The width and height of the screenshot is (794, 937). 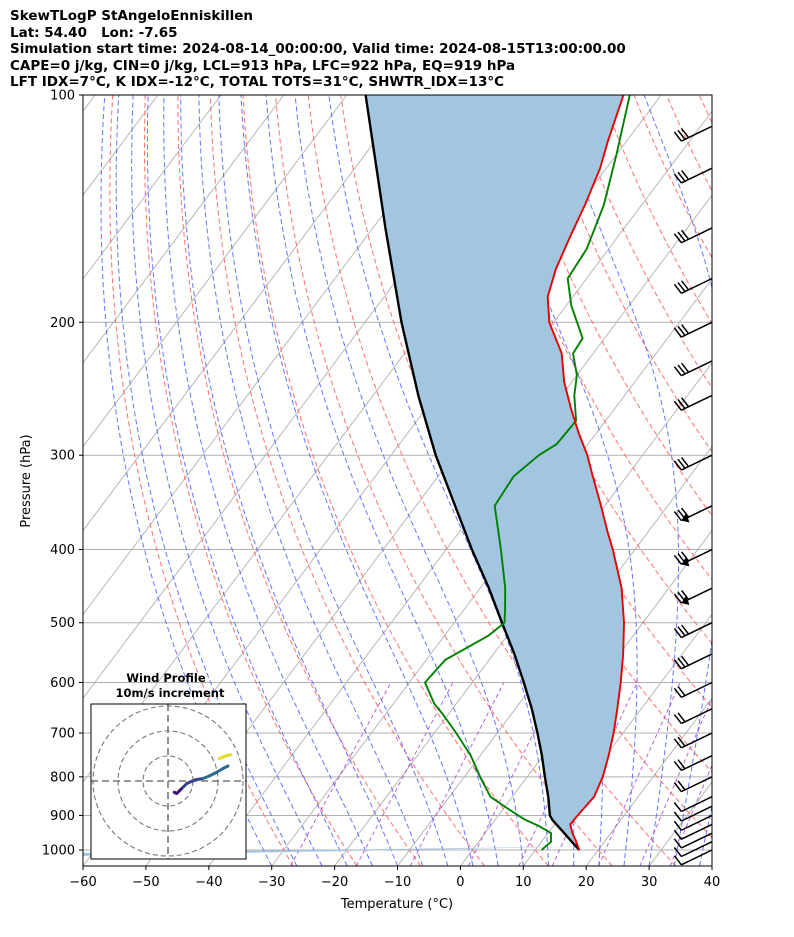 What do you see at coordinates (649, 882) in the screenshot?
I see `x-tick-label: 30` at bounding box center [649, 882].